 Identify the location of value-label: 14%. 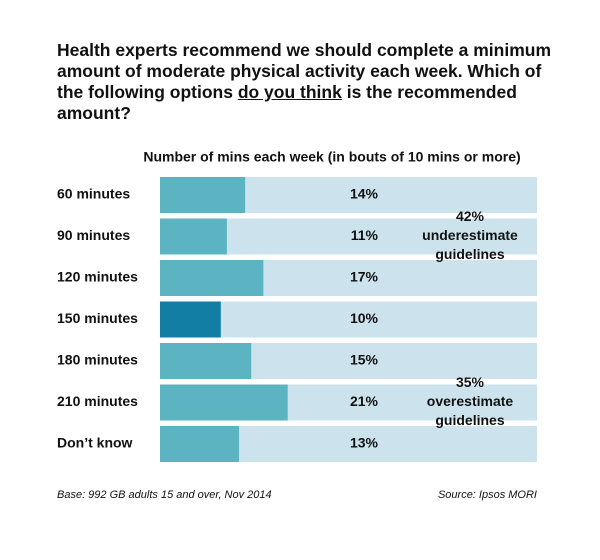
(364, 194).